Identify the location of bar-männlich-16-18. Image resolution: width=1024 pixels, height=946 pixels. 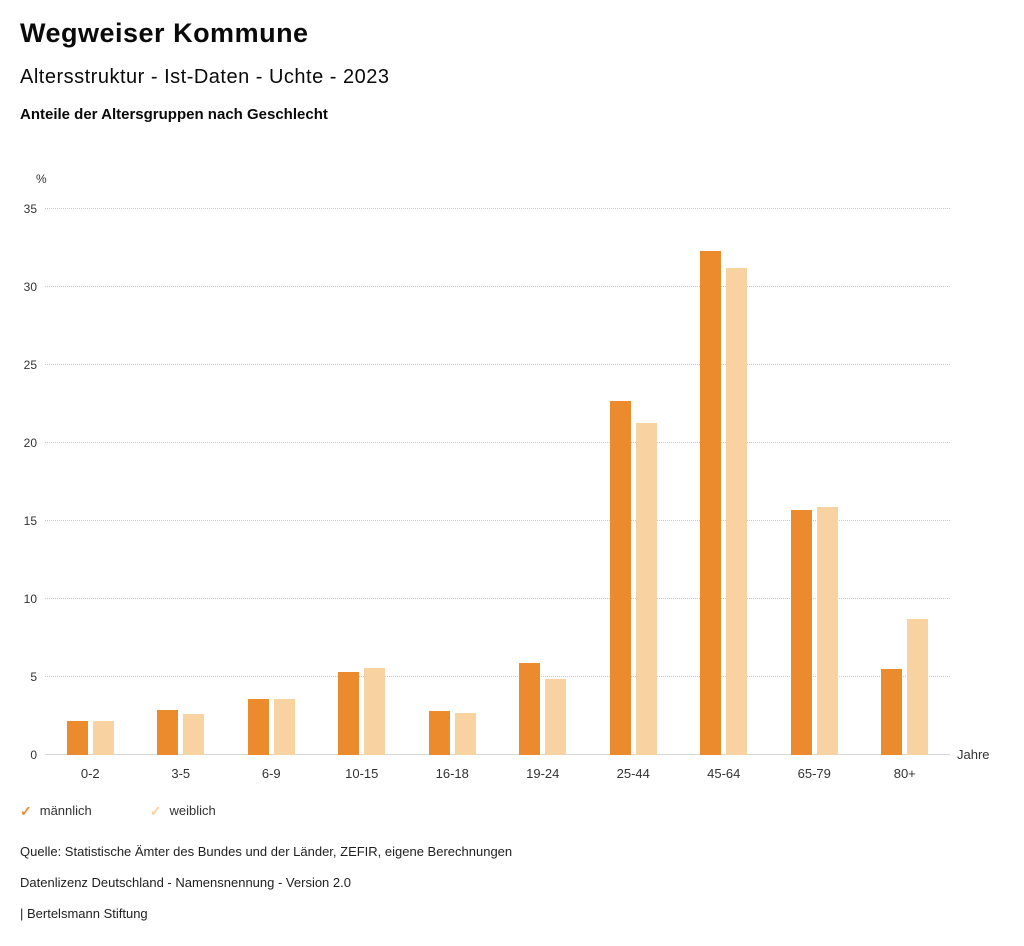
(439, 733).